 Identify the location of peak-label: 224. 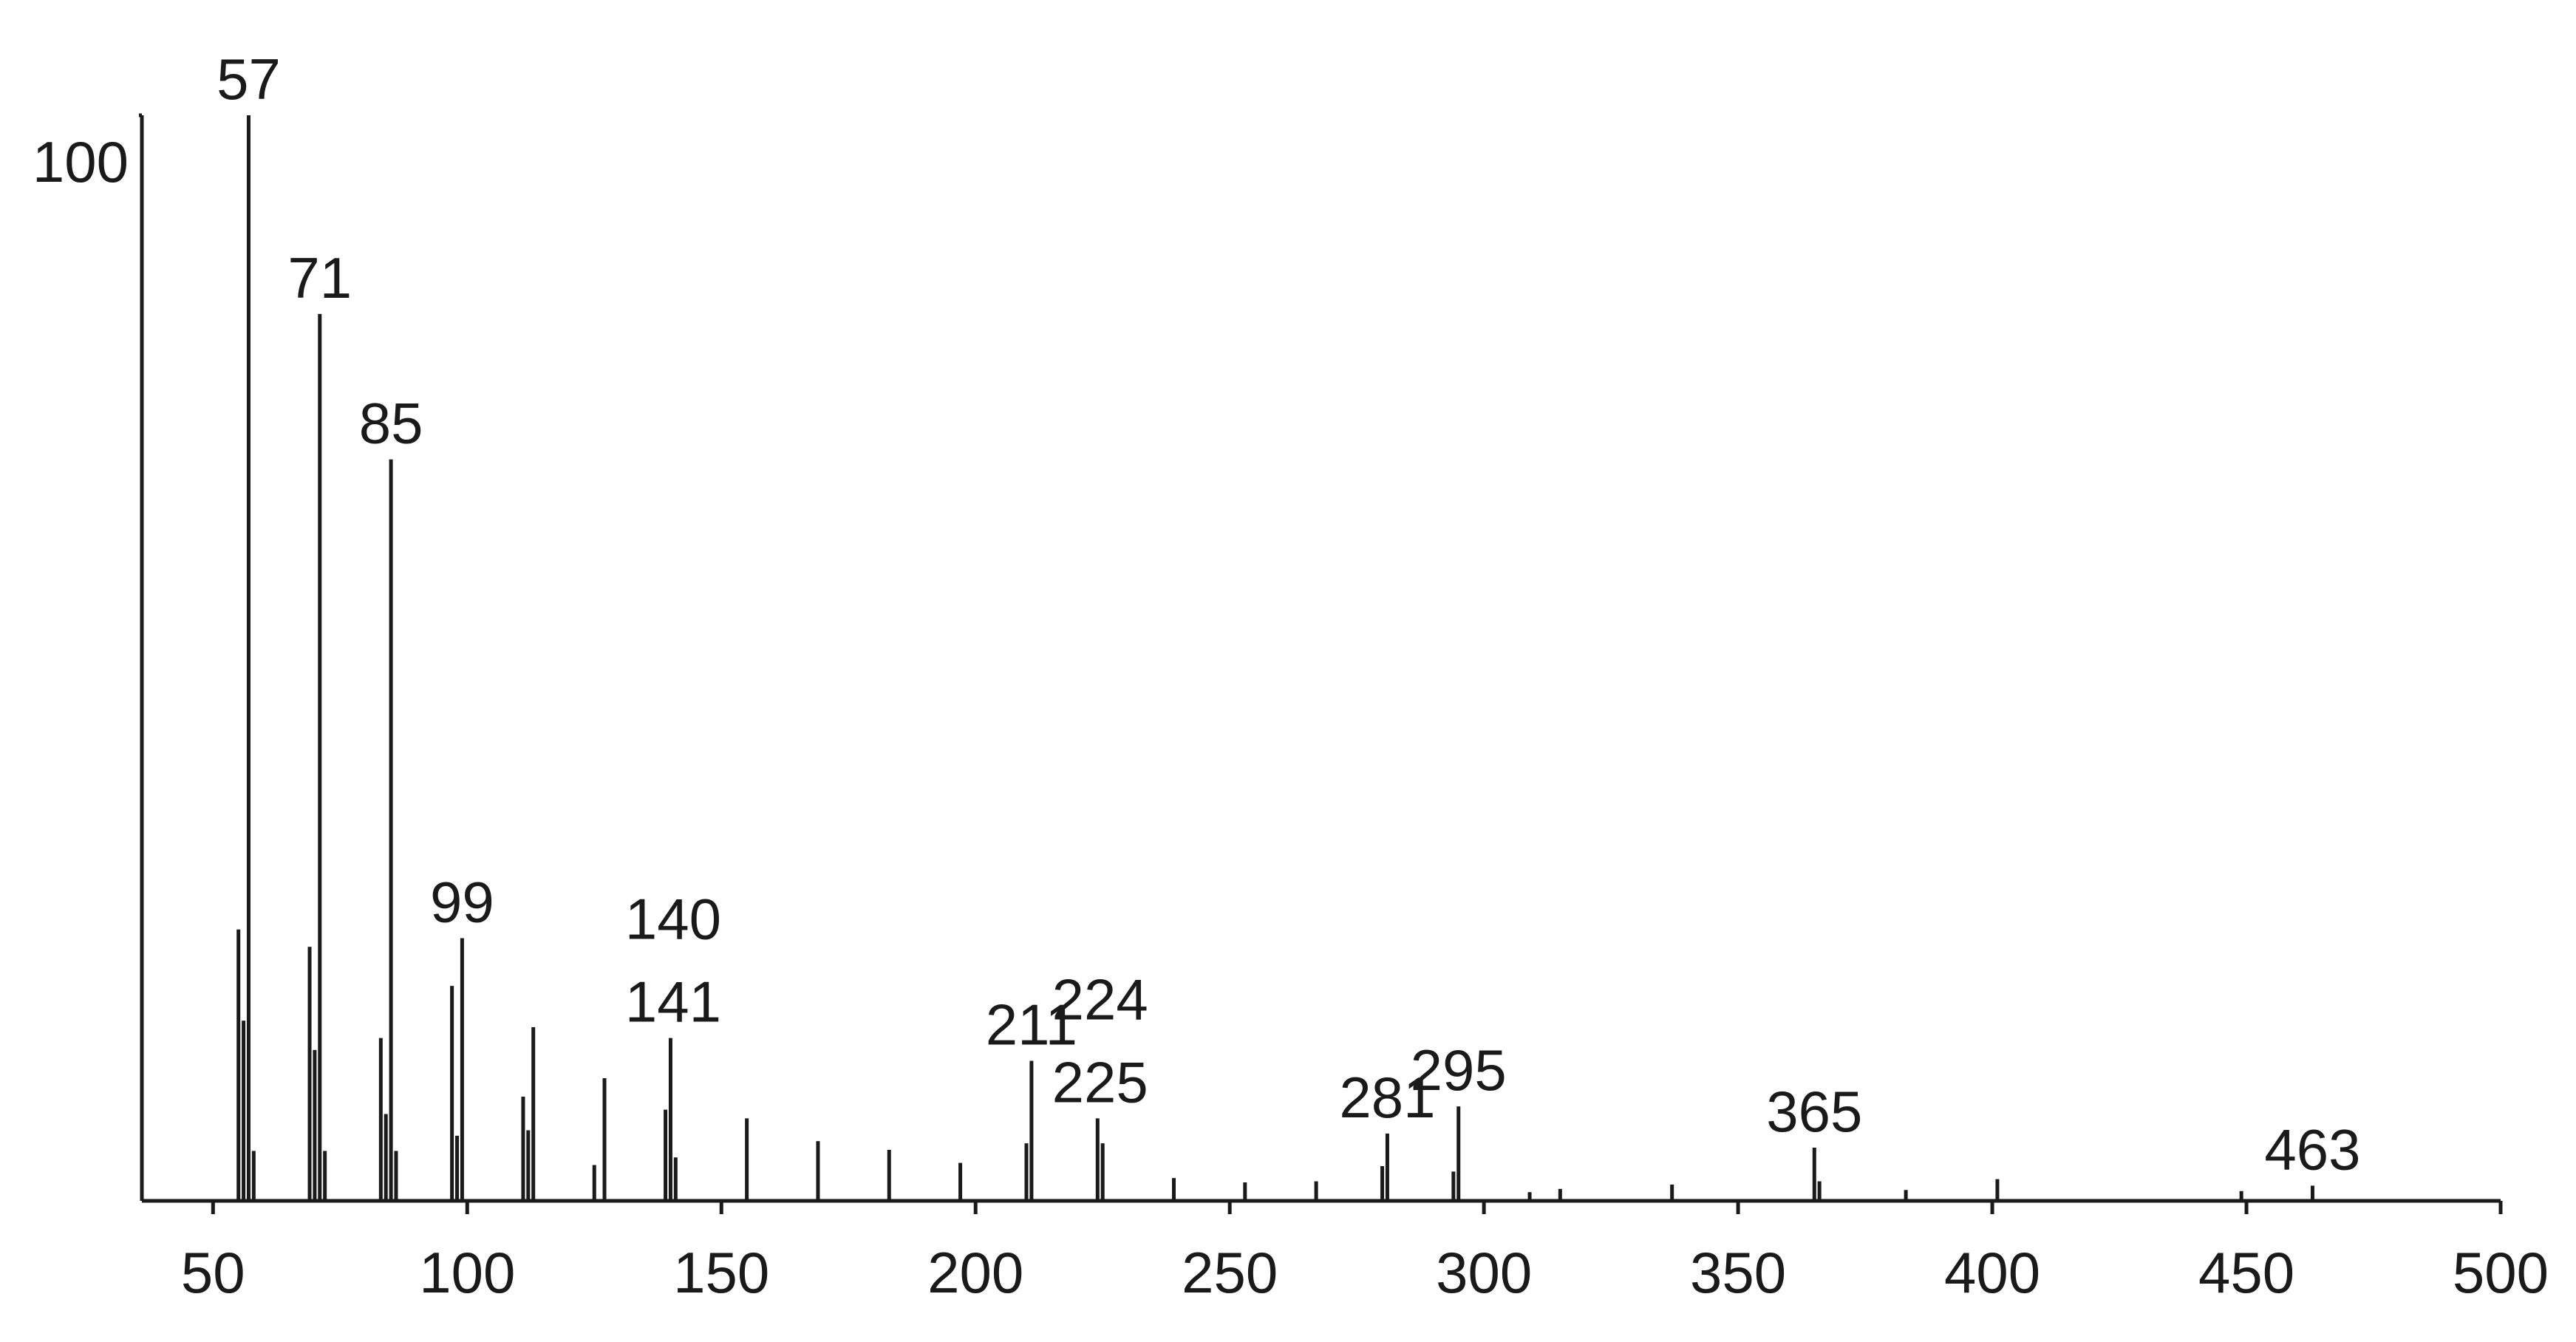
(1100, 999).